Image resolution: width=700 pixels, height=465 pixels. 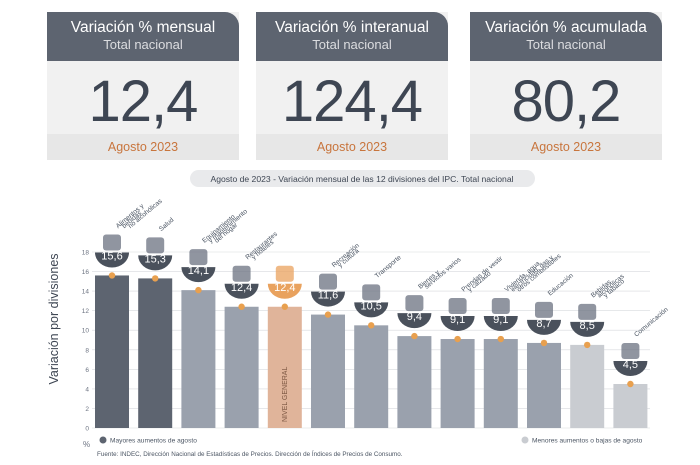 What do you see at coordinates (111, 256) in the screenshot?
I see `value-label: 15,6` at bounding box center [111, 256].